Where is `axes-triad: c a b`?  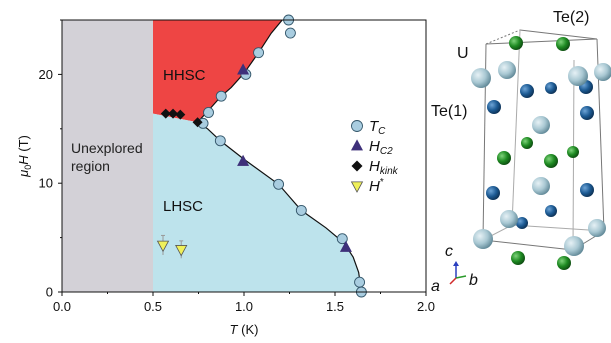 axes-triad: c a b is located at coordinates (454, 269).